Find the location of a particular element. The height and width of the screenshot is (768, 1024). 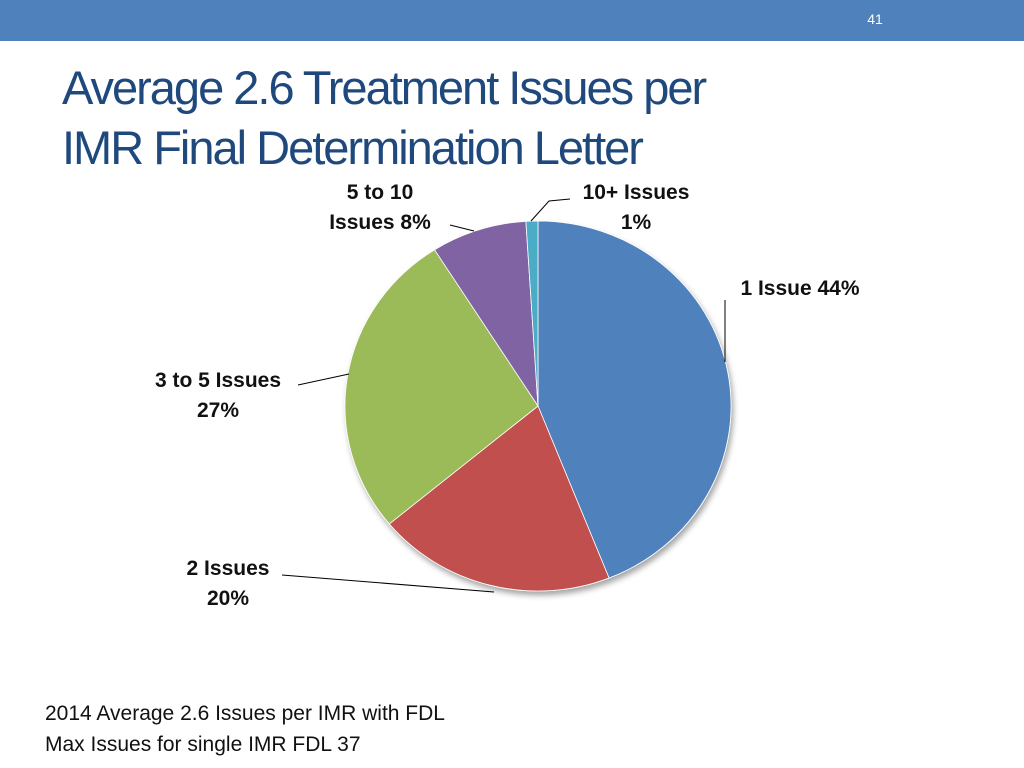

slice-label-3-line-1: 3 to 5 Issues is located at coordinates (218, 380).